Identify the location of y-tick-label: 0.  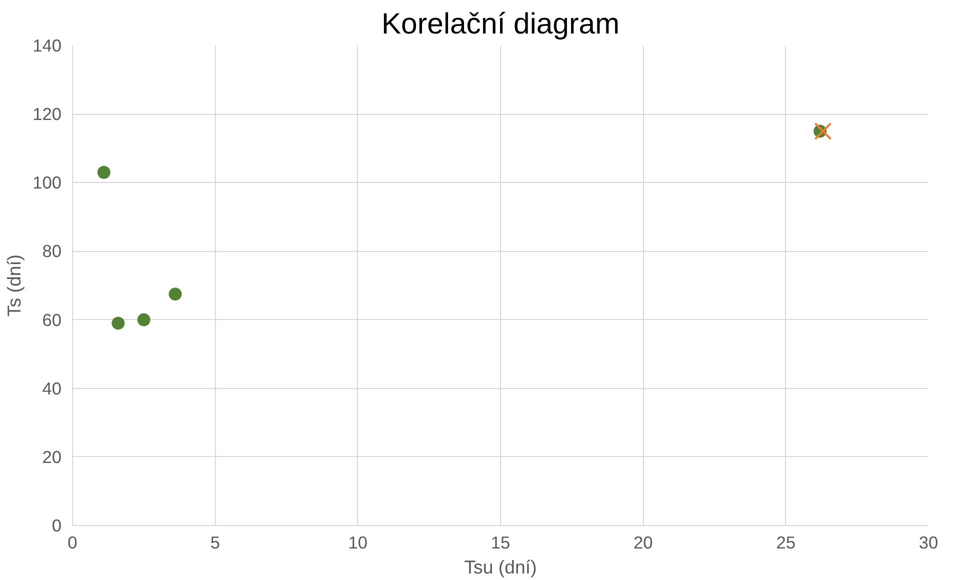
(57, 526).